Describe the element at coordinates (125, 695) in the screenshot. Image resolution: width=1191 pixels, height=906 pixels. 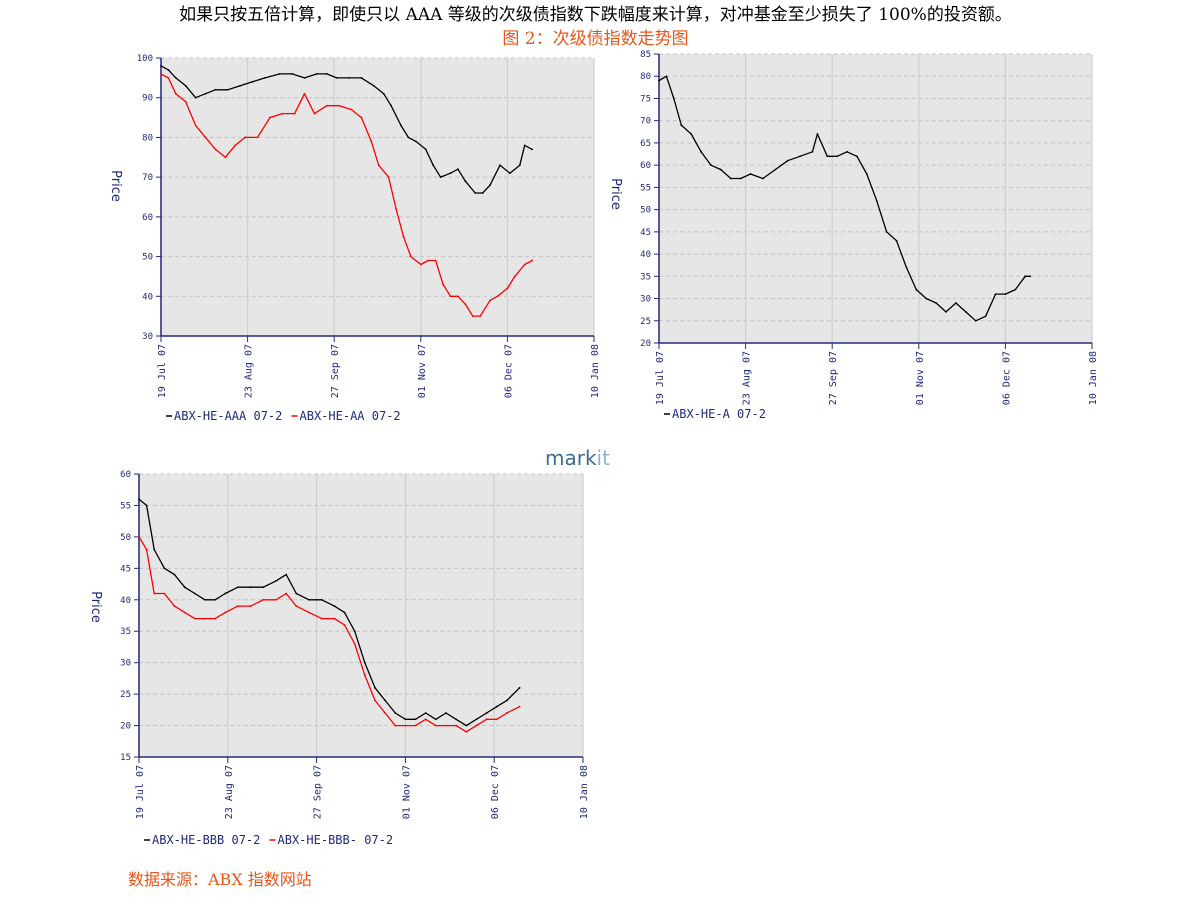
I see `y-tick-label: 25` at that location.